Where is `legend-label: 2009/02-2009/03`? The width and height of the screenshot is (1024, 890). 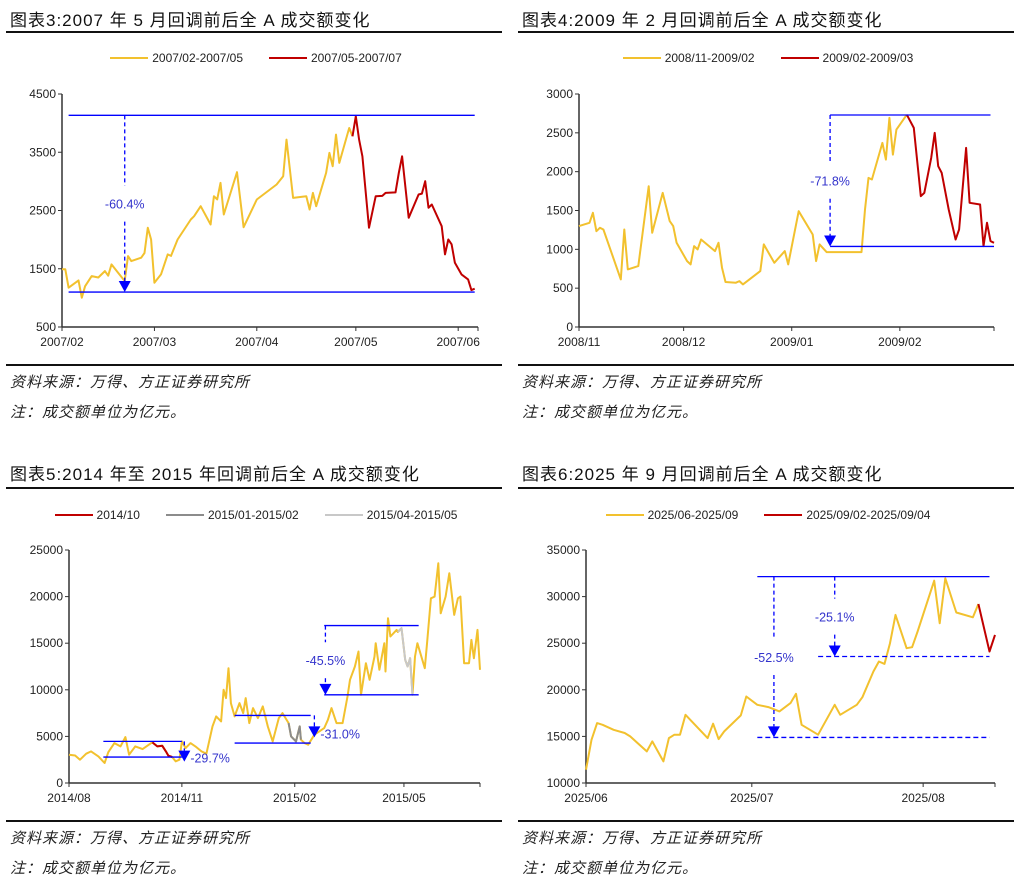
legend-label: 2009/02-2009/03 is located at coordinates (868, 58).